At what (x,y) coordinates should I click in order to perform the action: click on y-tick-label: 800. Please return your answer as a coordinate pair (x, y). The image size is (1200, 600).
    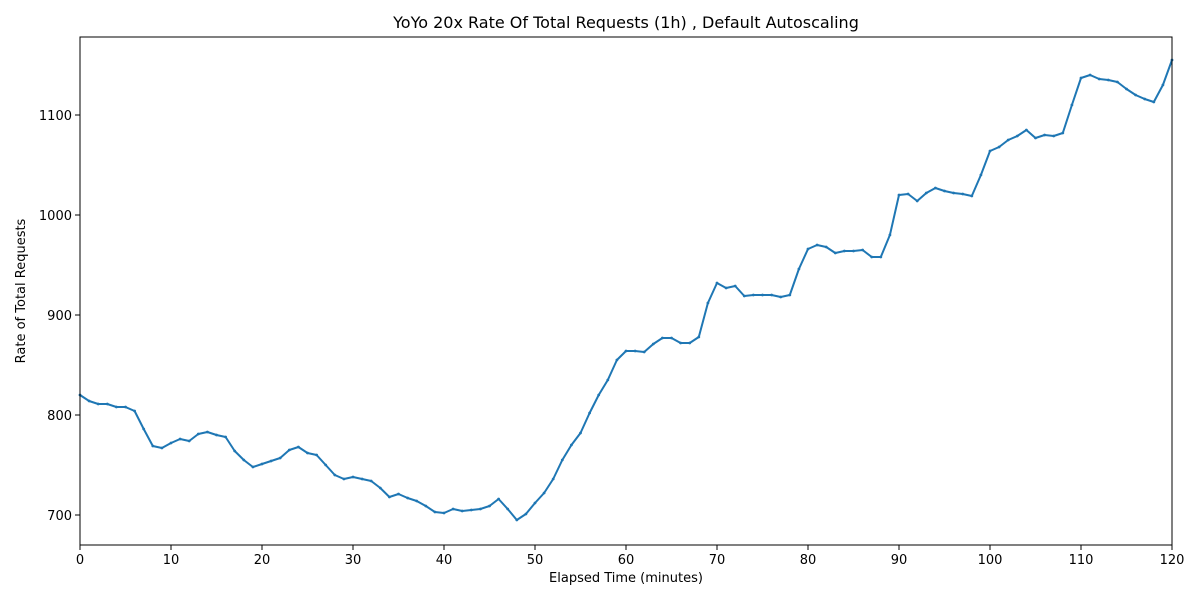
    Looking at the image, I should click on (59, 416).